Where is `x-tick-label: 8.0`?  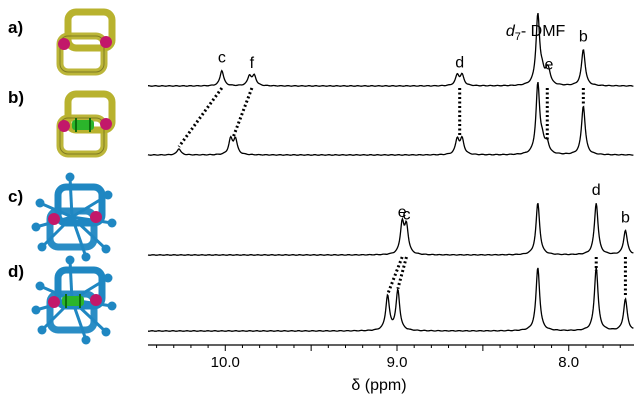 x-tick-label: 8.0 is located at coordinates (568, 362).